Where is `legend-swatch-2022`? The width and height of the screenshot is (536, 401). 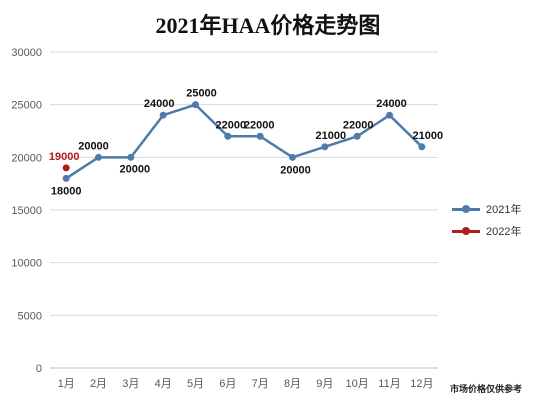 legend-swatch-2022 is located at coordinates (466, 231).